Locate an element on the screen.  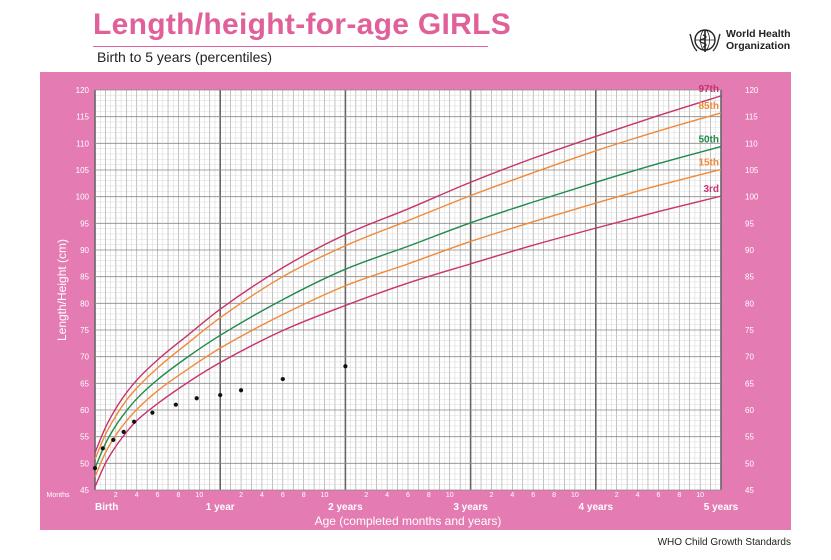
x-year-label: Birth is located at coordinates (106, 507).